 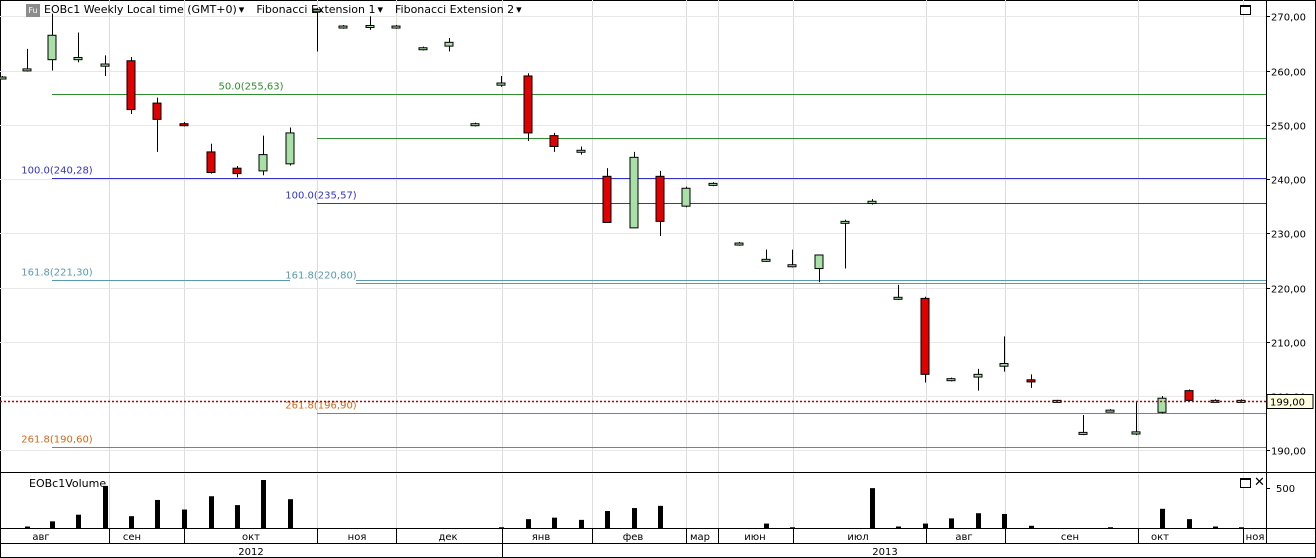 What do you see at coordinates (68, 483) in the screenshot?
I see `volume-panel-title: EOBc1Volume` at bounding box center [68, 483].